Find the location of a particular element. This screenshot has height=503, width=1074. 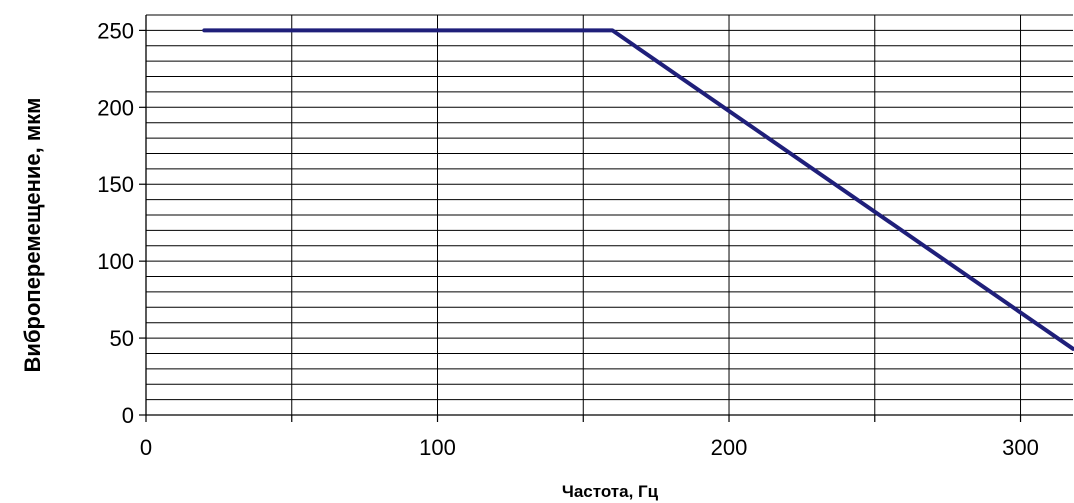

x-tick-label: 300 is located at coordinates (1020, 447).